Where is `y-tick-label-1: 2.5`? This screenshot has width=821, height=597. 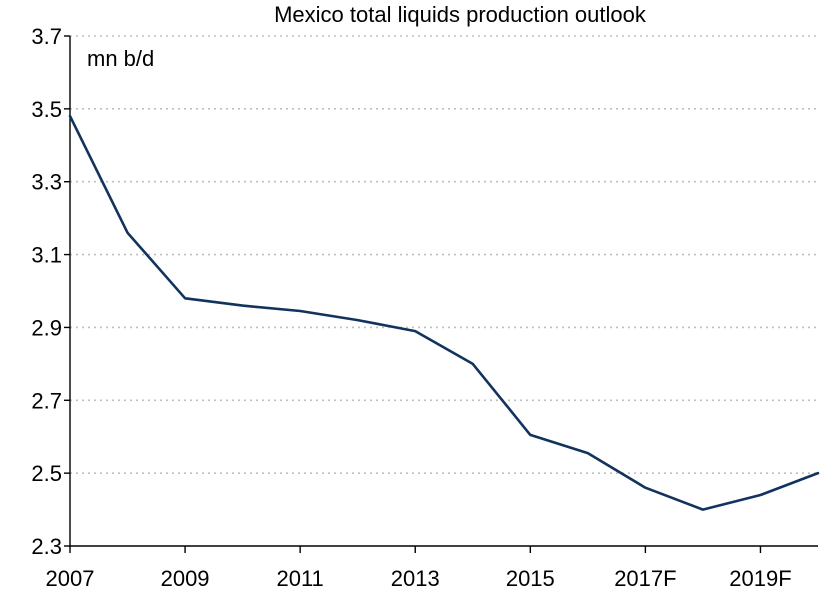 y-tick-label-1: 2.5 is located at coordinates (46, 473).